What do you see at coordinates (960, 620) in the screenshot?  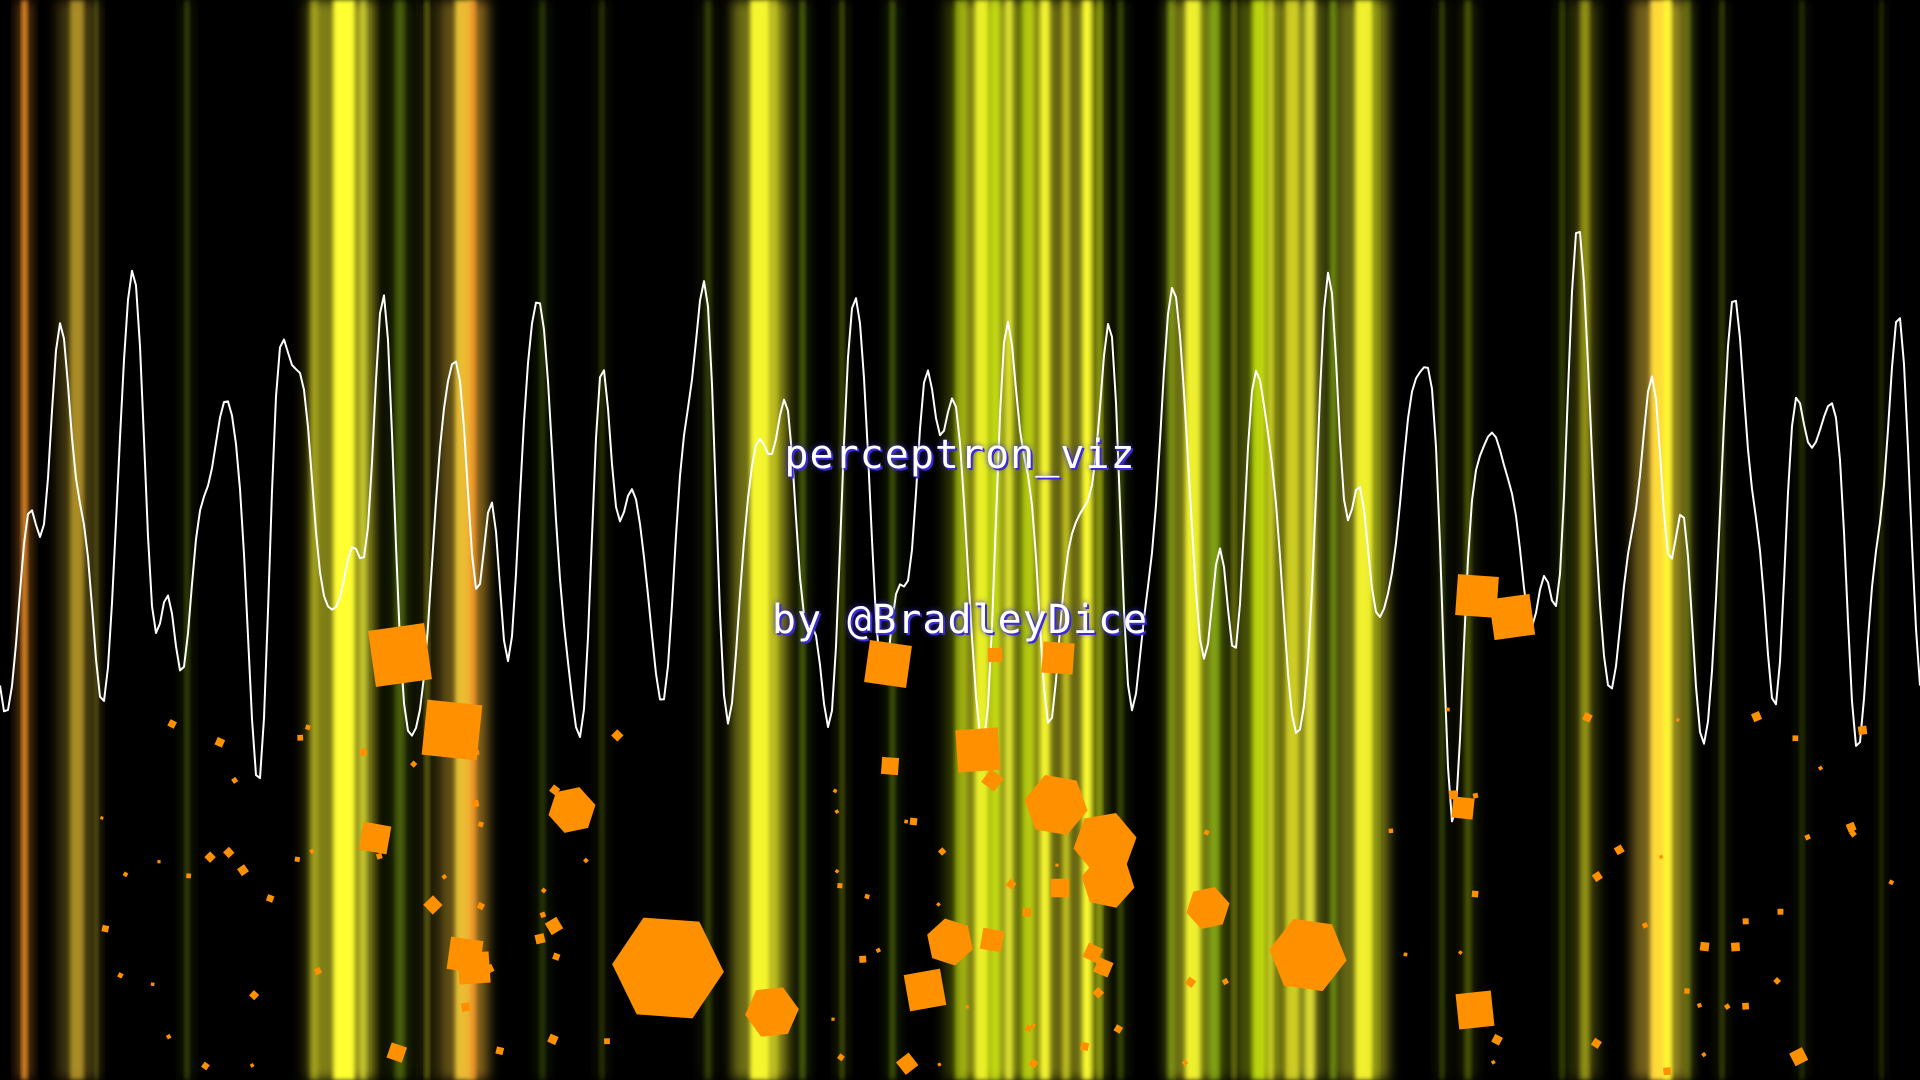 I see `author-credit: by @BradleyDice` at bounding box center [960, 620].